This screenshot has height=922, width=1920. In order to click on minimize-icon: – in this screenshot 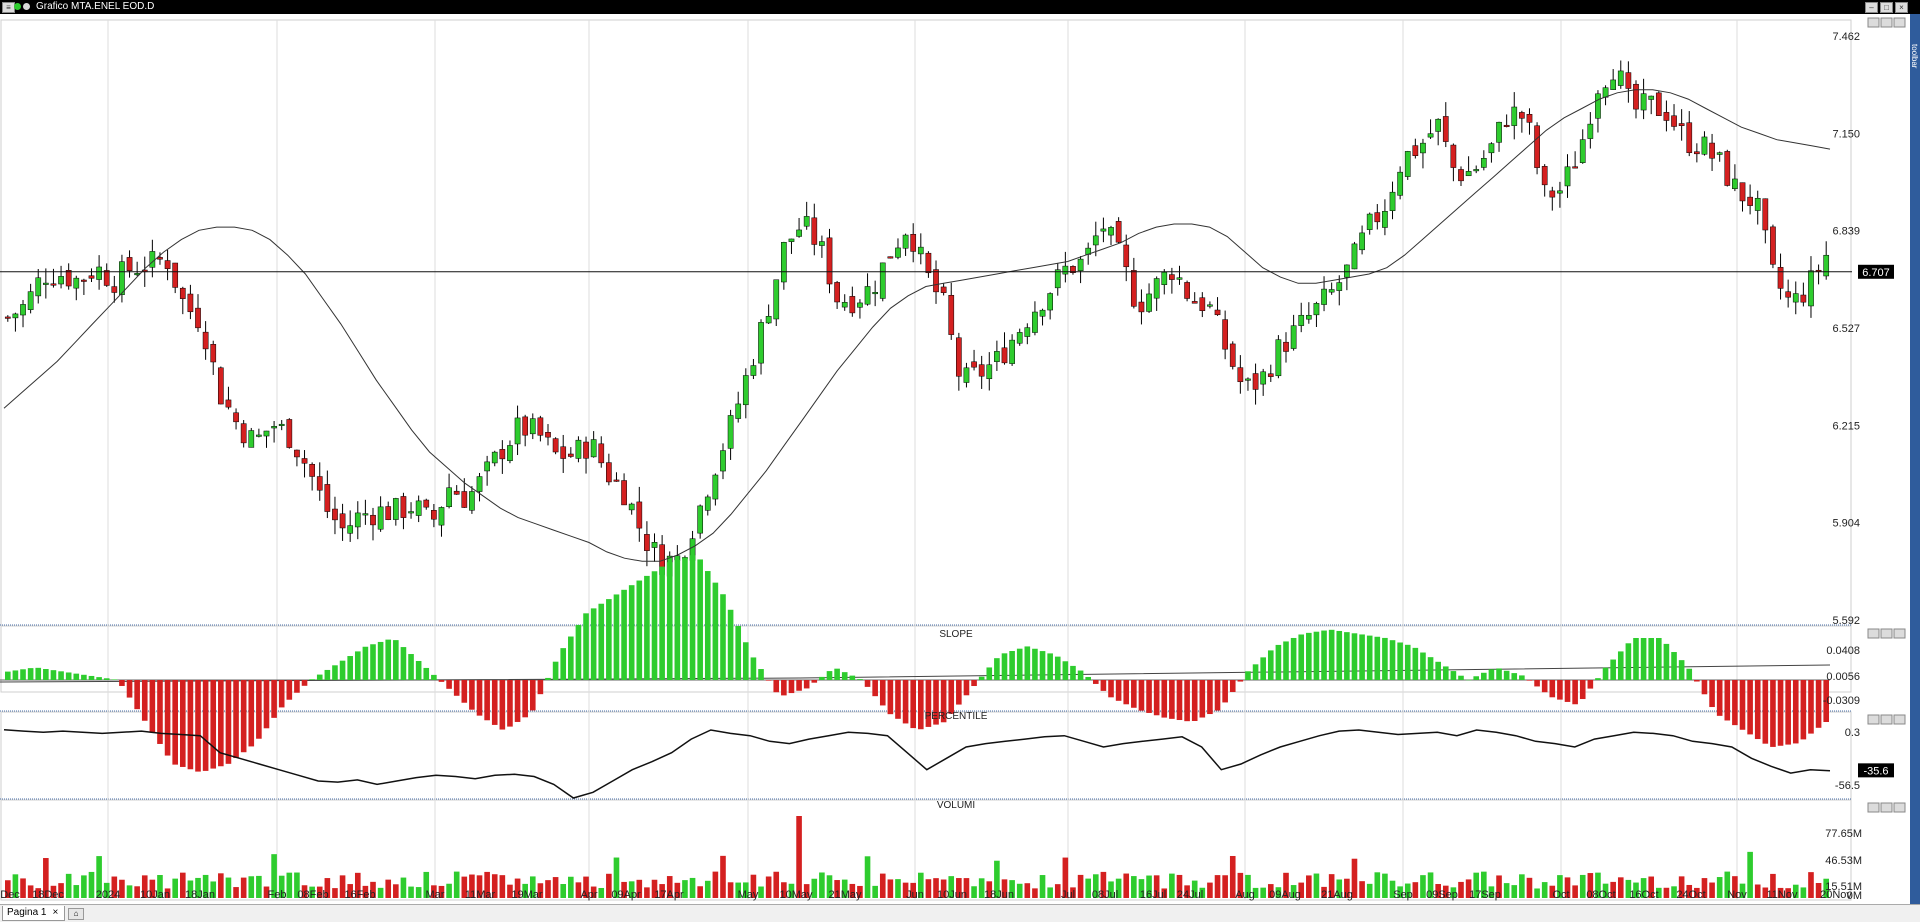, I will do `click(1871, 7)`.